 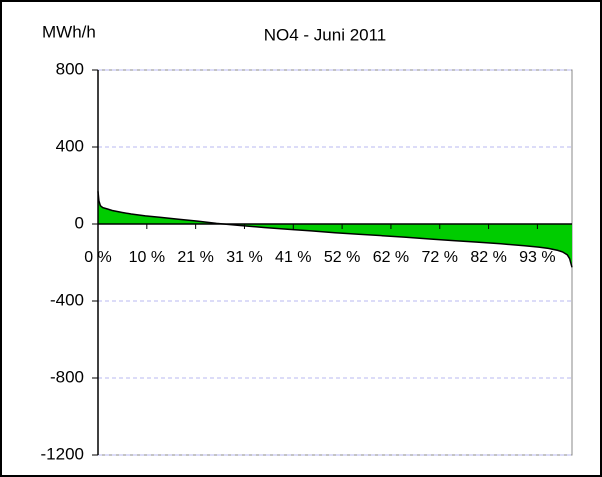 What do you see at coordinates (342, 257) in the screenshot?
I see `x-tick-label: 52 %` at bounding box center [342, 257].